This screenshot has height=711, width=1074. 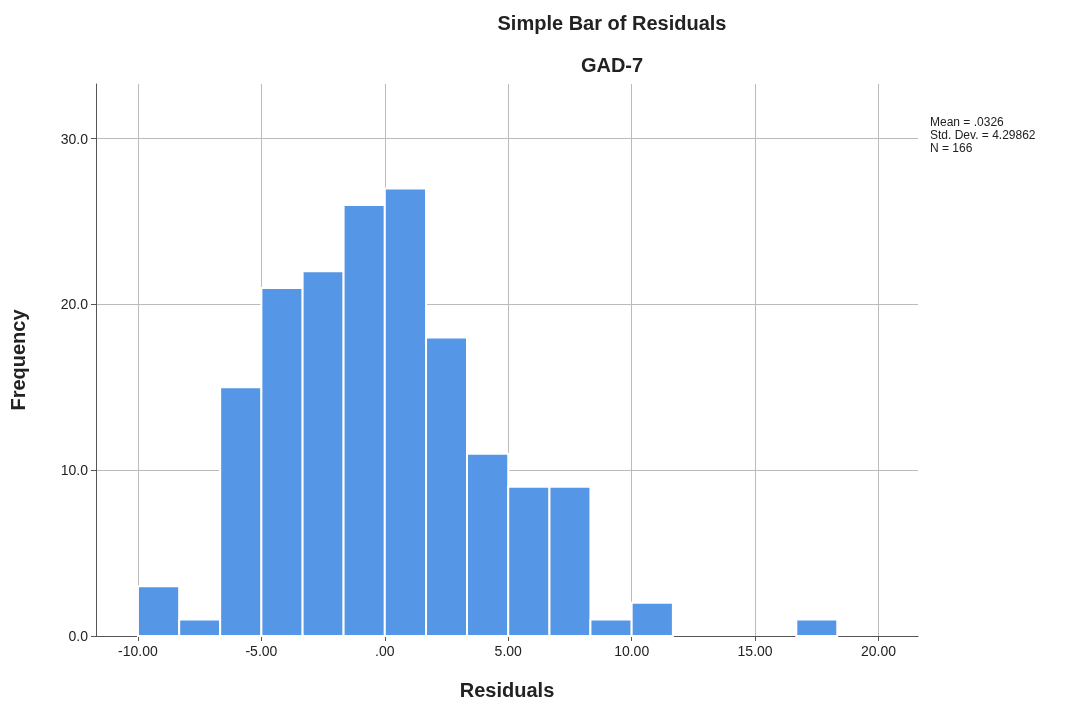 What do you see at coordinates (612, 65) in the screenshot?
I see `chart-subtitle: GAD-7` at bounding box center [612, 65].